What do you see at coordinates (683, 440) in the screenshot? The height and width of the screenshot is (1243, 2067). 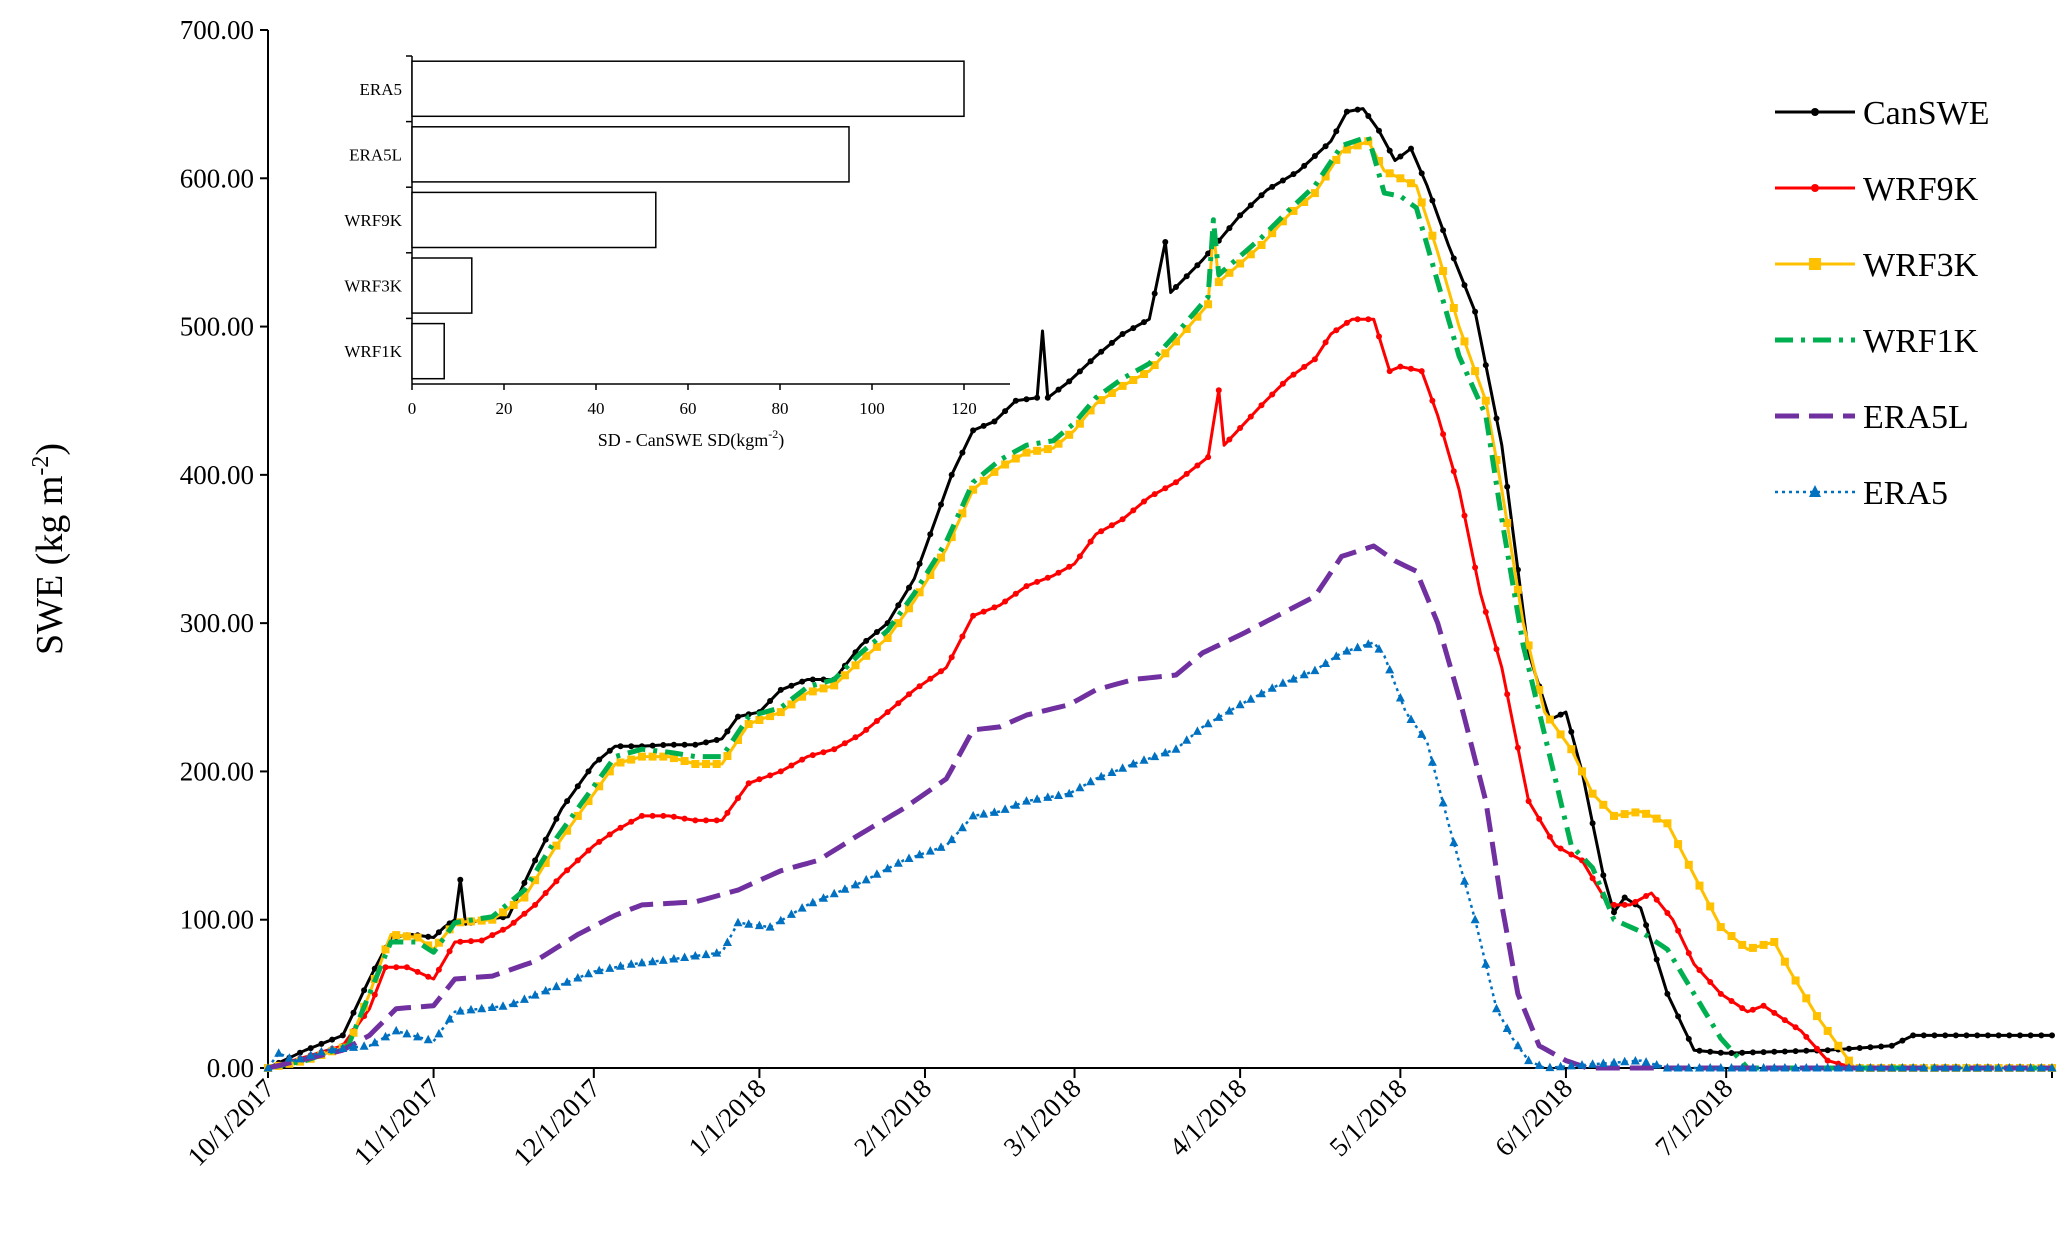 I see `inset-x-axis-label-text: SD - CanSWE SD(kgm` at bounding box center [683, 440].